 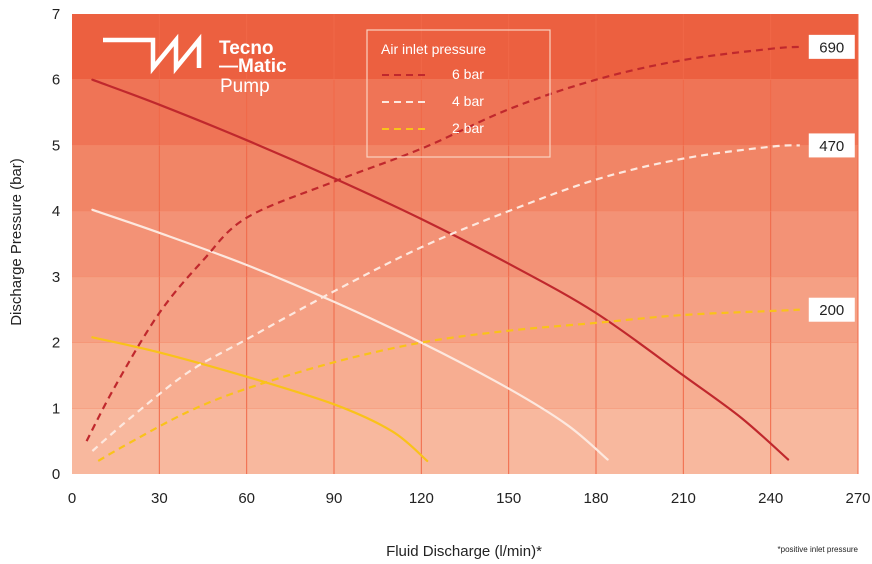 I want to click on x-tick-label: 180, so click(x=595, y=498).